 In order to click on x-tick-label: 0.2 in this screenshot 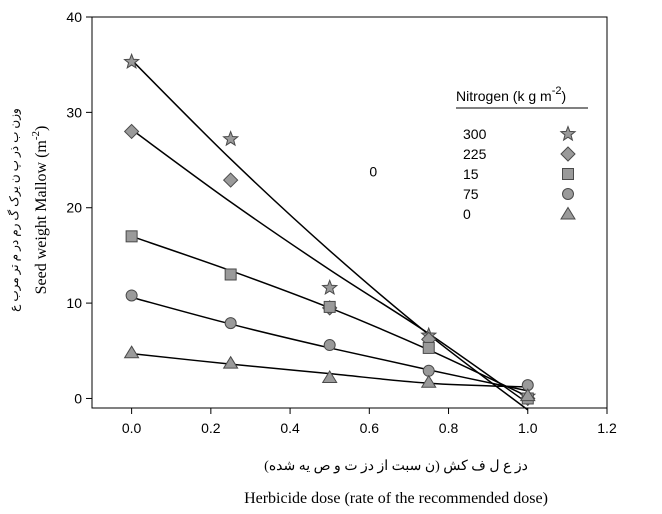, I will do `click(211, 428)`.